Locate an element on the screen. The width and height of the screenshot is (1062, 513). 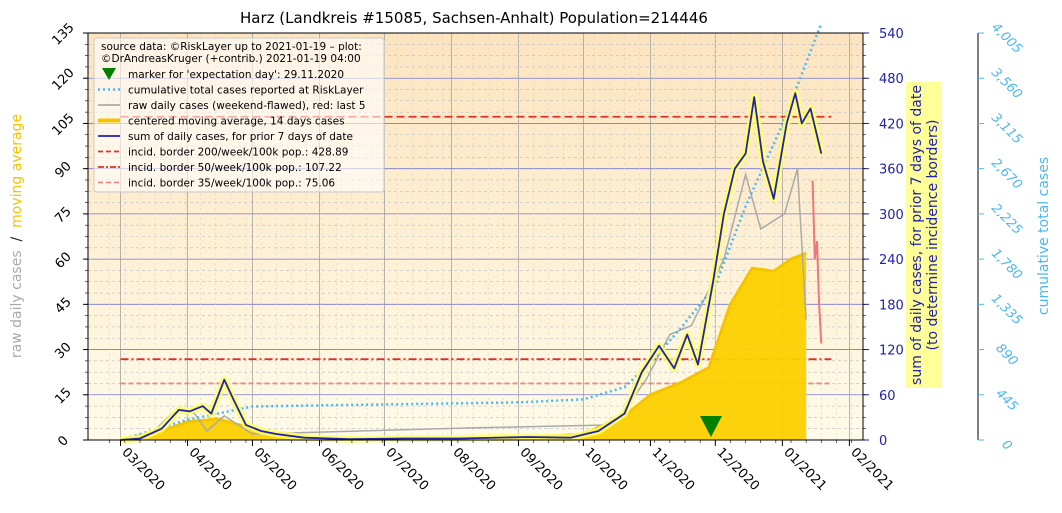
left-axis-tick-label: 105 is located at coordinates (63, 125).